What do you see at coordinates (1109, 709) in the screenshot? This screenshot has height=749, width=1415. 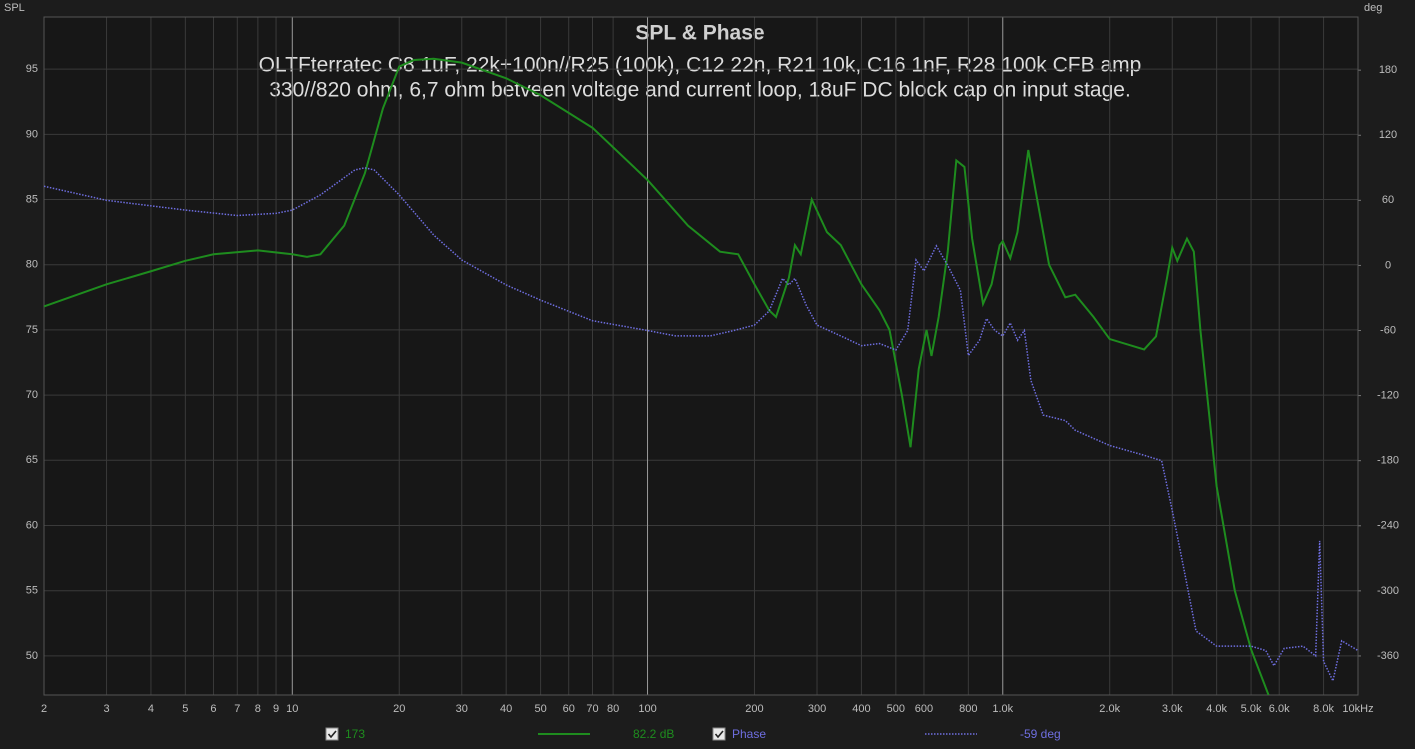 I see `x-tick-label: 2.0k` at bounding box center [1109, 709].